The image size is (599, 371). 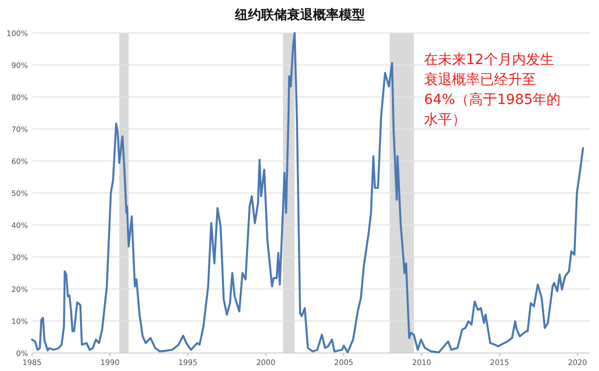 What do you see at coordinates (480, 80) in the screenshot?
I see `annotation: 衰退概率已经升至` at bounding box center [480, 80].